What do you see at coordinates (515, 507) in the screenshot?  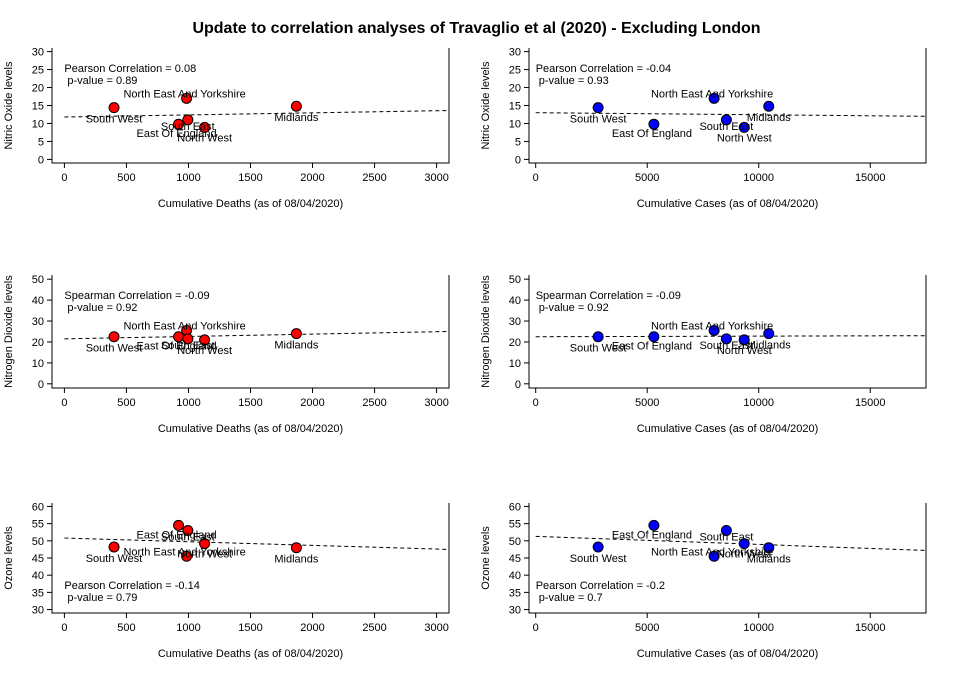 I see `y-tick-label: 60` at bounding box center [515, 507].